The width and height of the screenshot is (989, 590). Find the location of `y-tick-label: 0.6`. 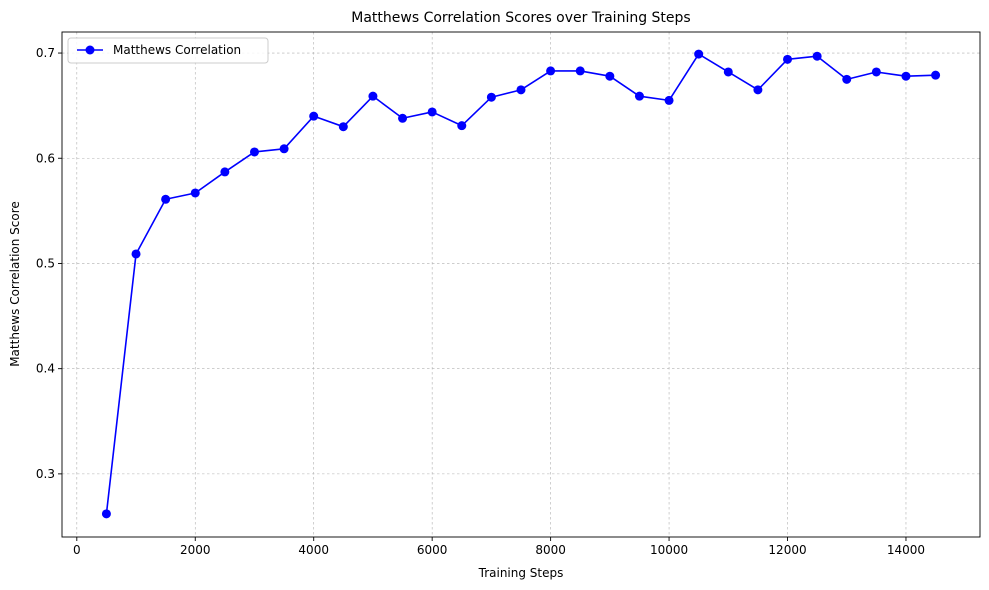

y-tick-label: 0.6 is located at coordinates (45, 158).